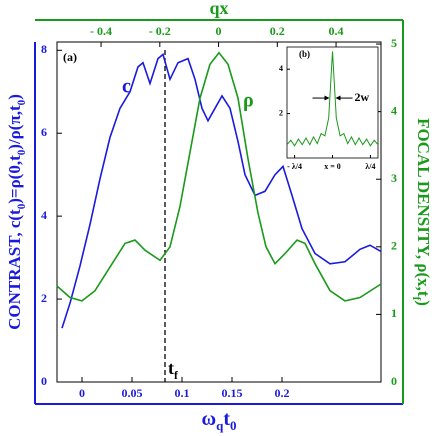  Describe the element at coordinates (70, 57) in the screenshot. I see `panel-label: (a)` at that location.